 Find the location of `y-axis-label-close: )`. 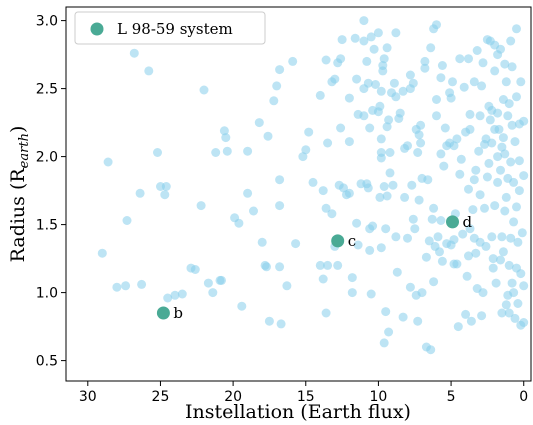

y-axis-label-close: ) is located at coordinates (18, 129).